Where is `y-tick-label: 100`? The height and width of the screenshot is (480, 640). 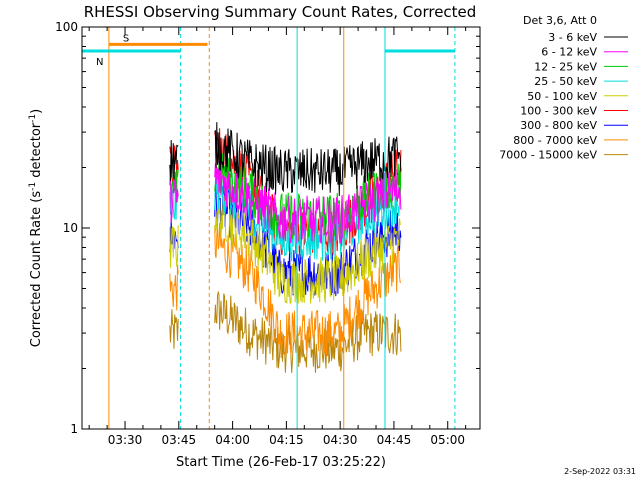 y-tick-label: 100 is located at coordinates (66, 27).